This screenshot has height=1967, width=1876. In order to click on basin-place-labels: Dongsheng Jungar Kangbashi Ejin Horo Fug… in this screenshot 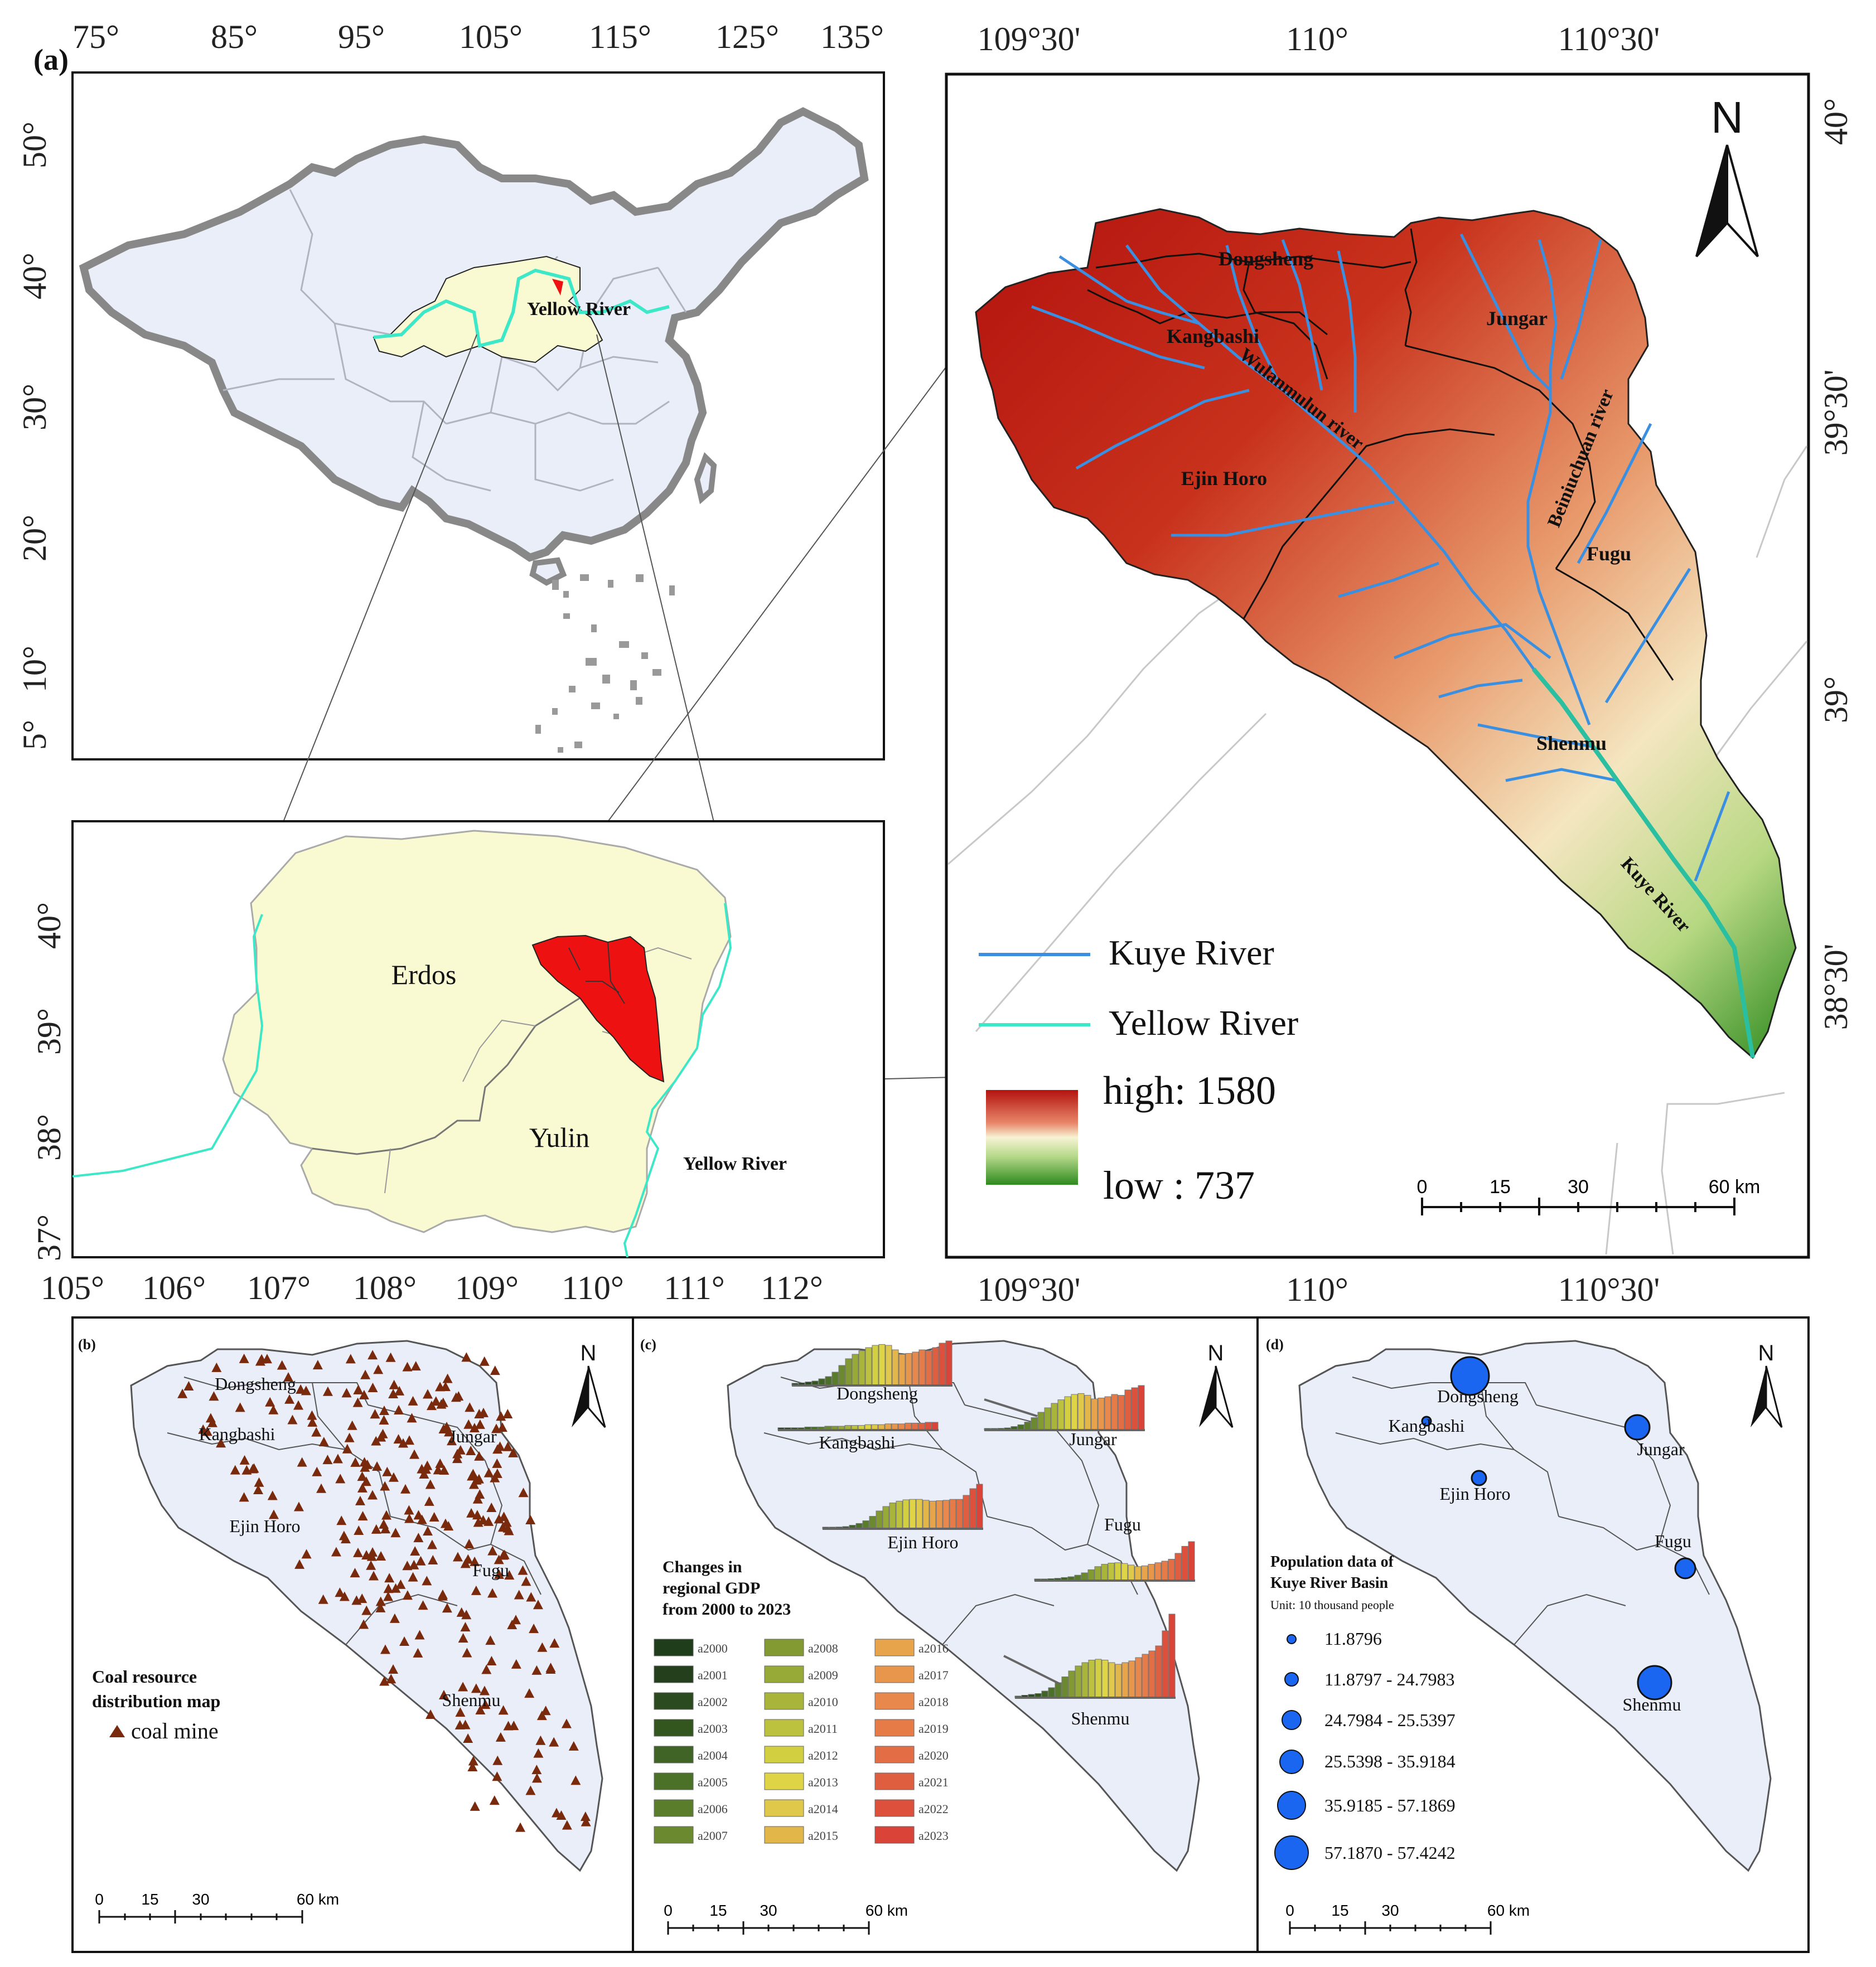, I will do `click(1399, 501)`.